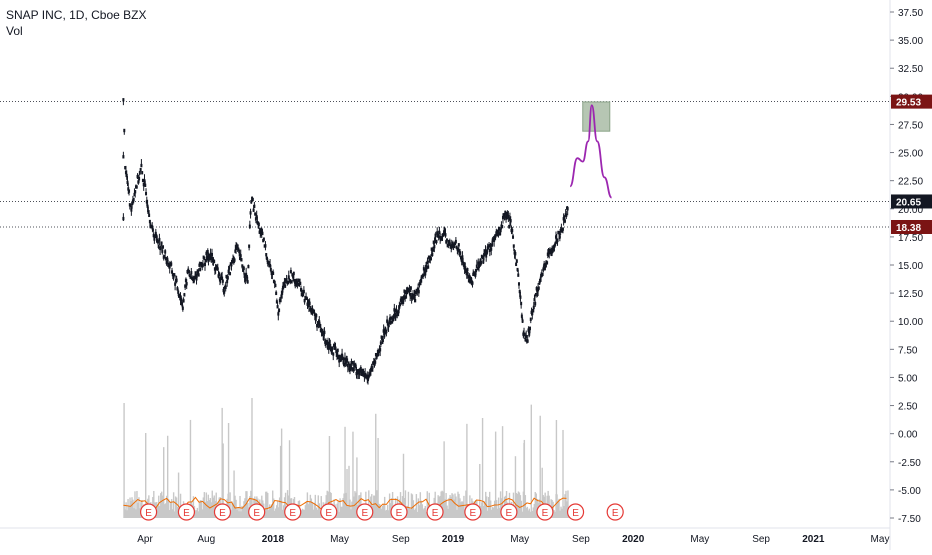 Image resolution: width=932 pixels, height=555 pixels. I want to click on y-tick-label: 37.50, so click(910, 13).